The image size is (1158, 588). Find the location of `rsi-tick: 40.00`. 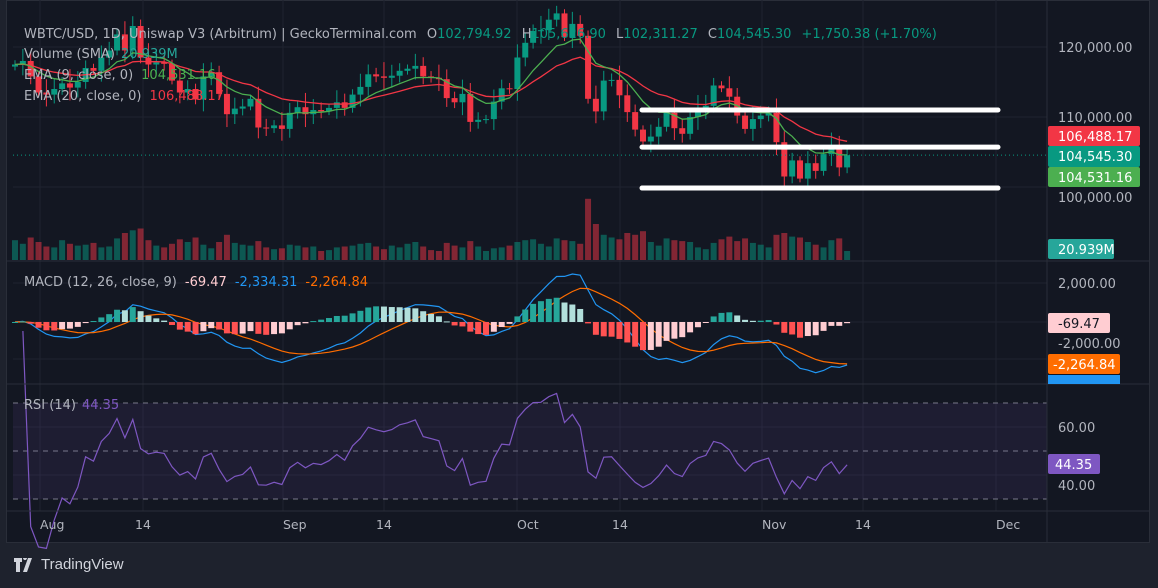

rsi-tick: 40.00 is located at coordinates (1076, 486).